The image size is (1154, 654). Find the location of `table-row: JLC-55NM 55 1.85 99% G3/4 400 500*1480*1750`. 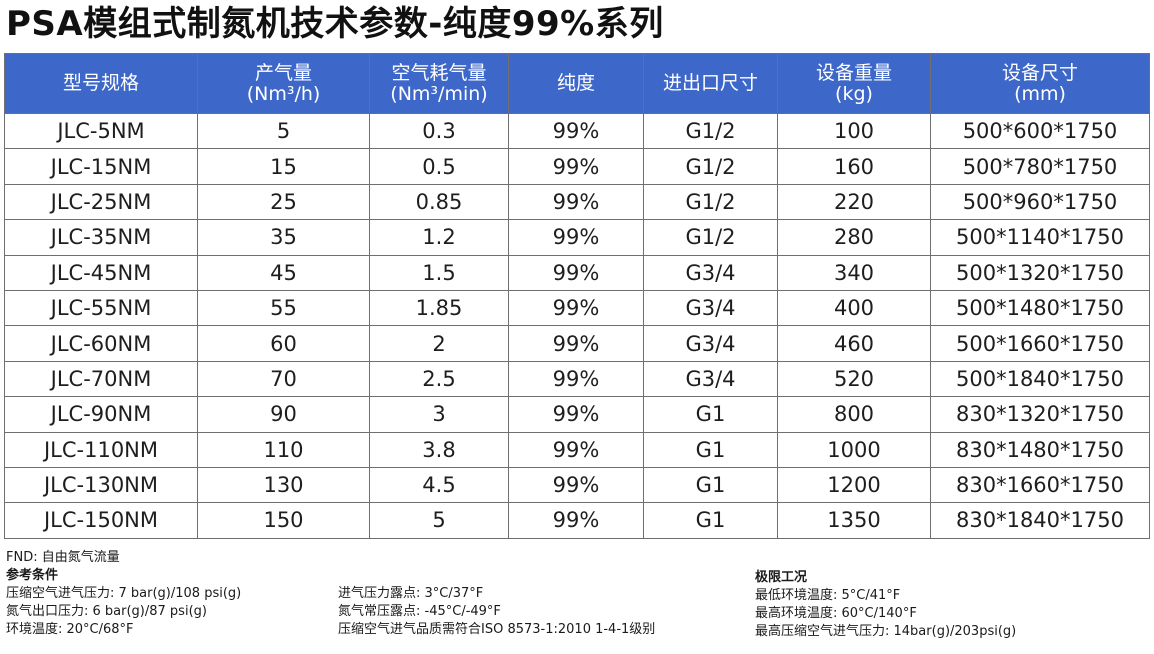

table-row: JLC-55NM 55 1.85 99% G3/4 400 500*1480*1750 is located at coordinates (577, 308).